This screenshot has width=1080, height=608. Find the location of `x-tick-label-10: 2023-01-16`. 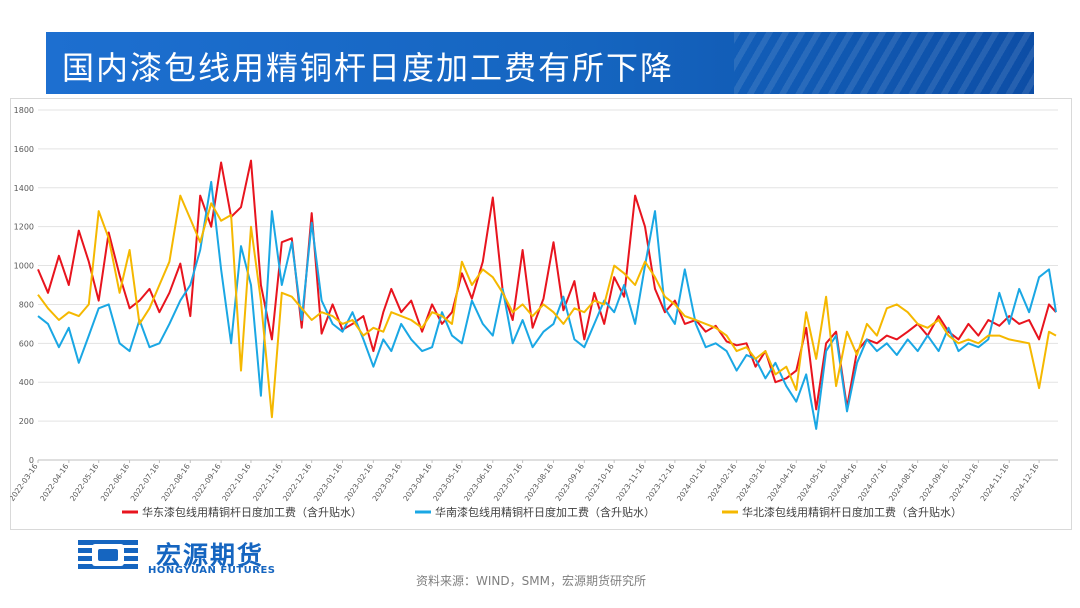

x-tick-label-10: 2023-01-16 is located at coordinates (328, 482).